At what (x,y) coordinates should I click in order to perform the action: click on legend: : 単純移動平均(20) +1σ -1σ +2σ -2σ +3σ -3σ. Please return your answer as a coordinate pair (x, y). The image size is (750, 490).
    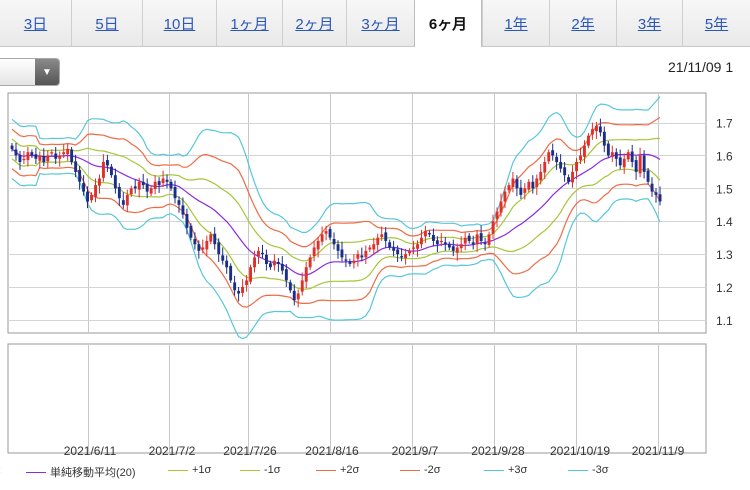
    Looking at the image, I should click on (375, 472).